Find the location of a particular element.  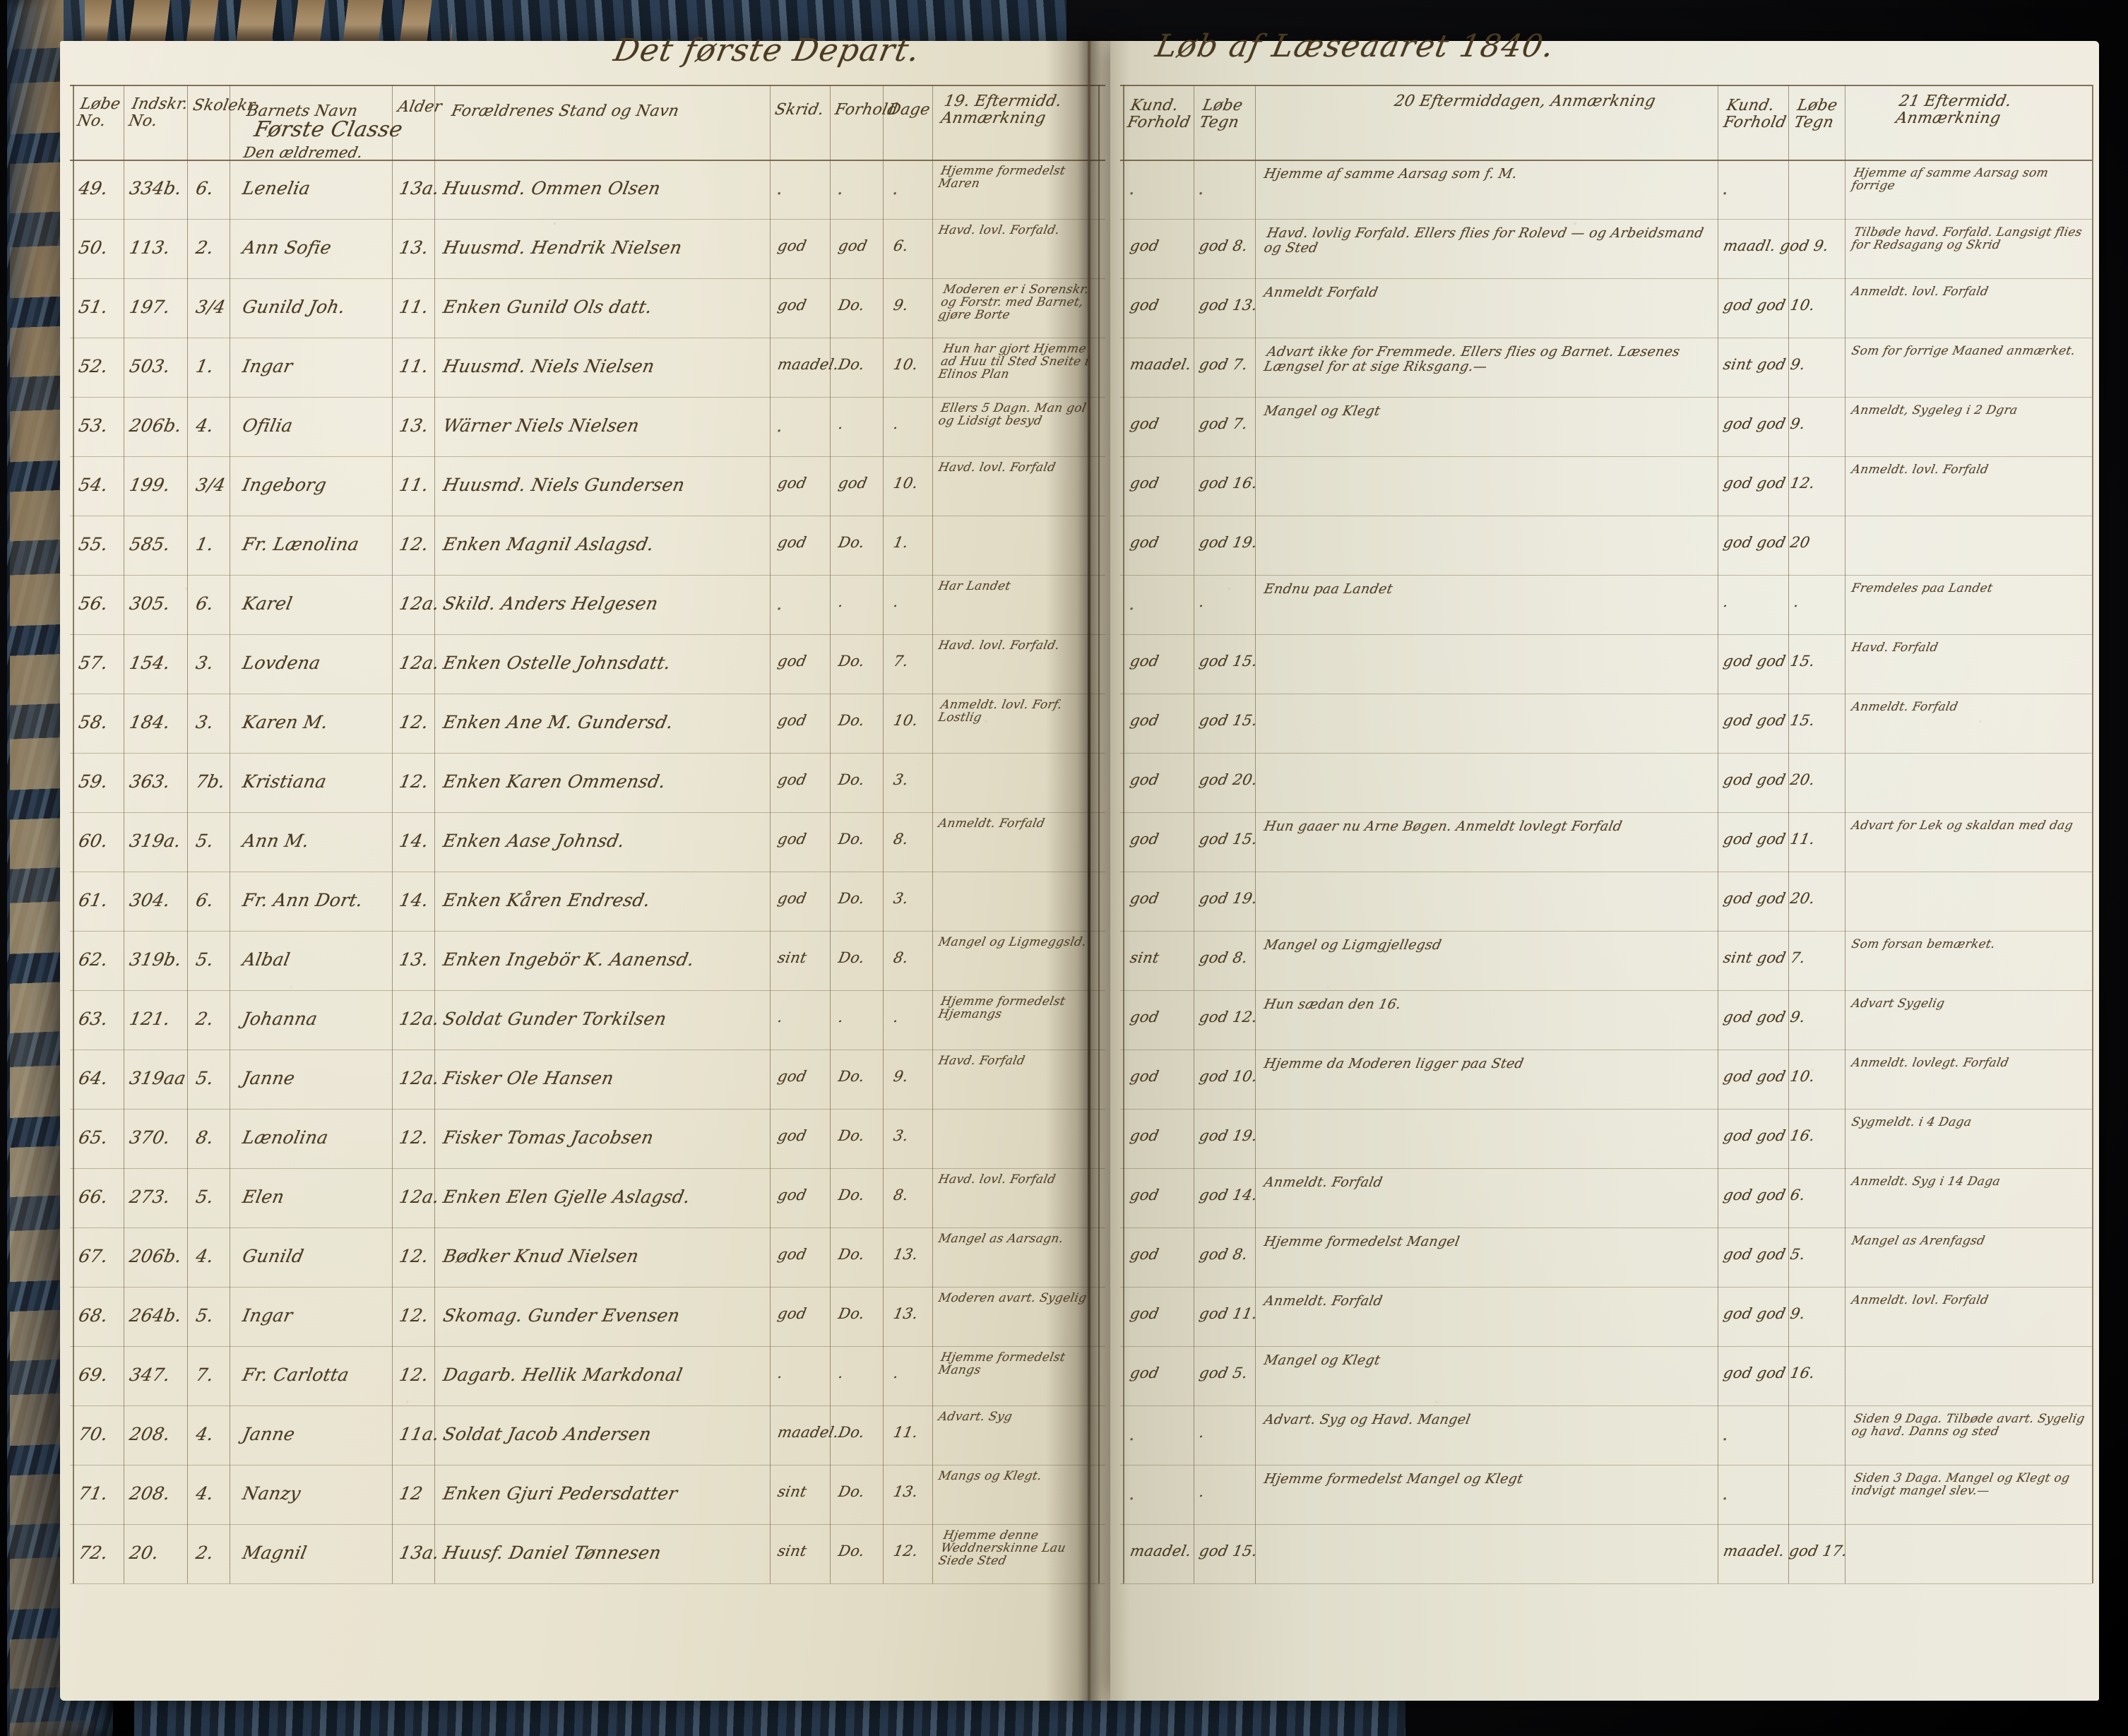

row-barnets-navn: Kristiana is located at coordinates (284, 781).